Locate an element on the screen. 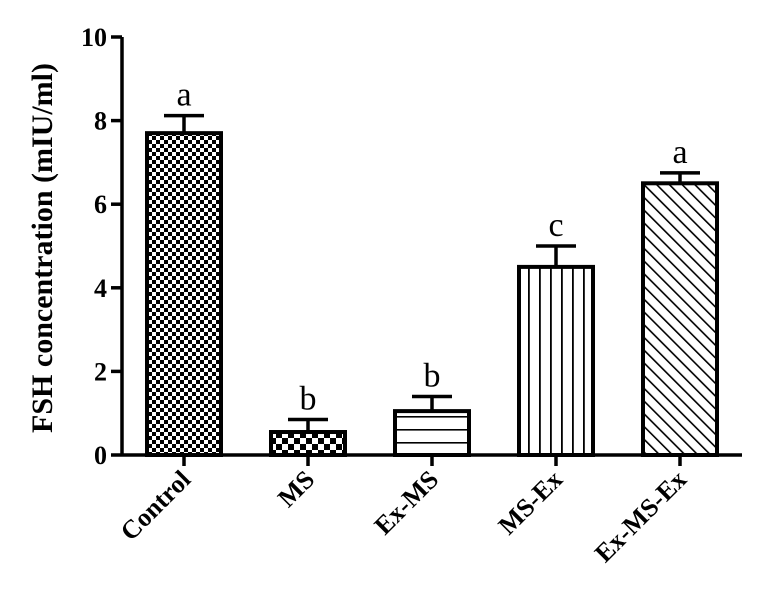 The image size is (763, 600). x-tick-labels: Control MS Ex-MS MS-Ex Ex-MS-Ex is located at coordinates (403, 516).